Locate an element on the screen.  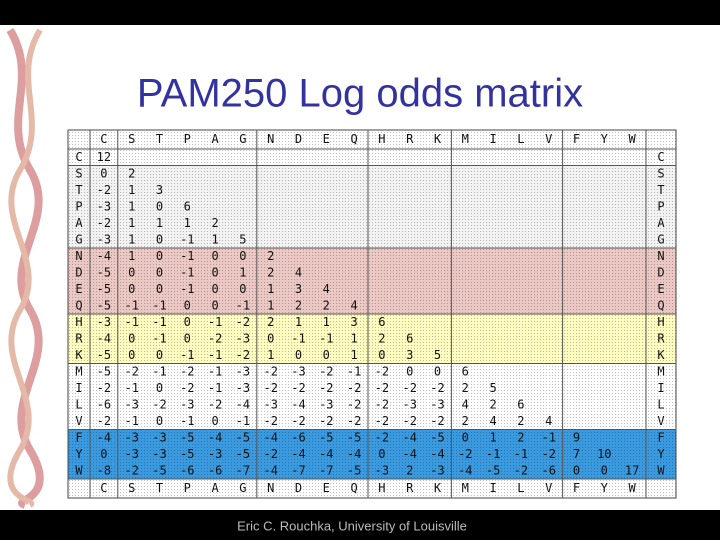
column-header: R is located at coordinates (410, 139).